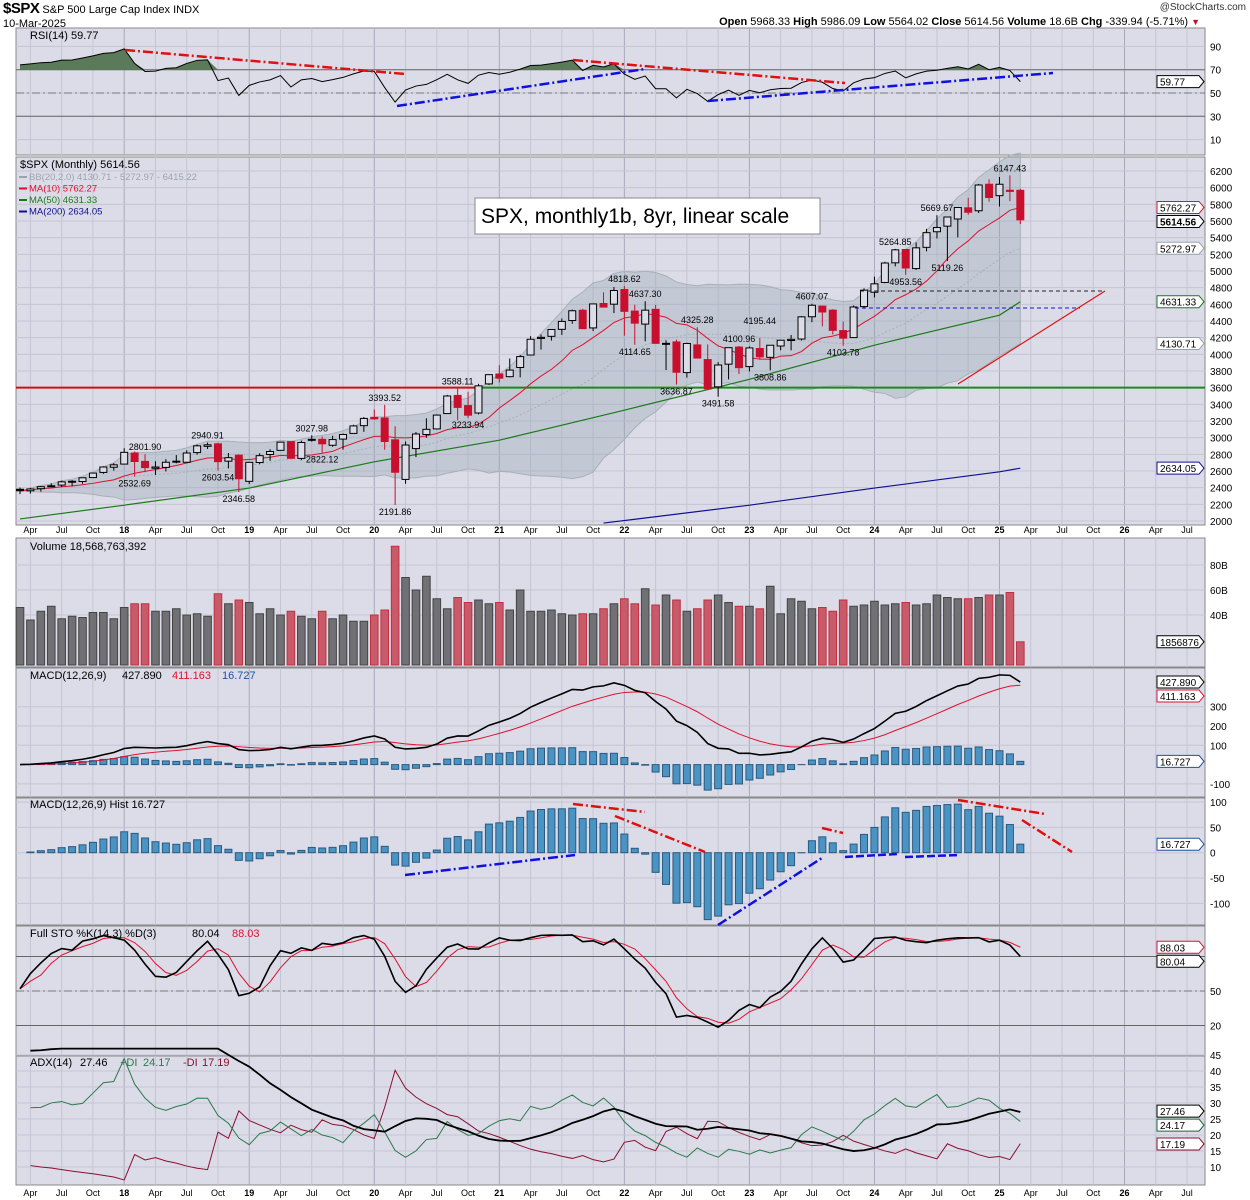  What do you see at coordinates (1172, 1112) in the screenshot?
I see `value-tag-text: 27.46` at bounding box center [1172, 1112].